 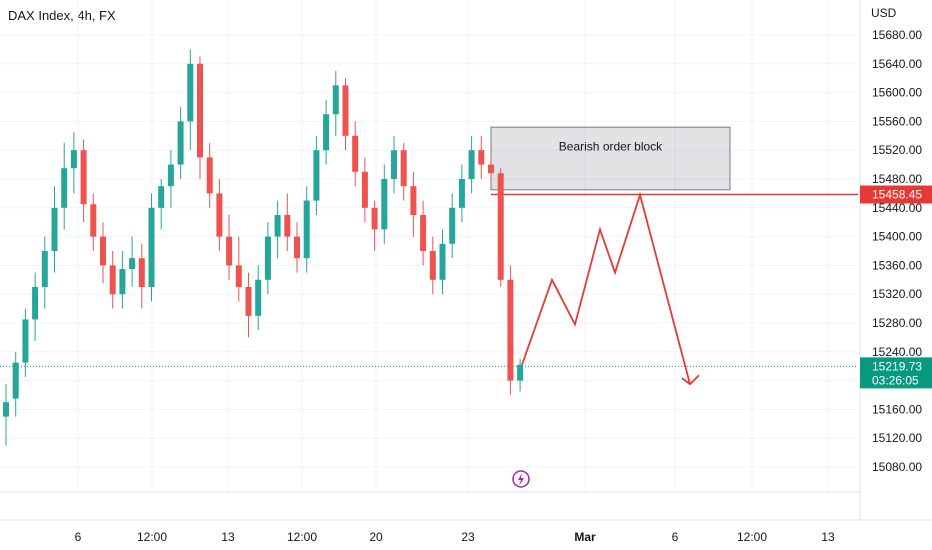 What do you see at coordinates (897, 121) in the screenshot?
I see `y-tick-label: 15560.00` at bounding box center [897, 121].